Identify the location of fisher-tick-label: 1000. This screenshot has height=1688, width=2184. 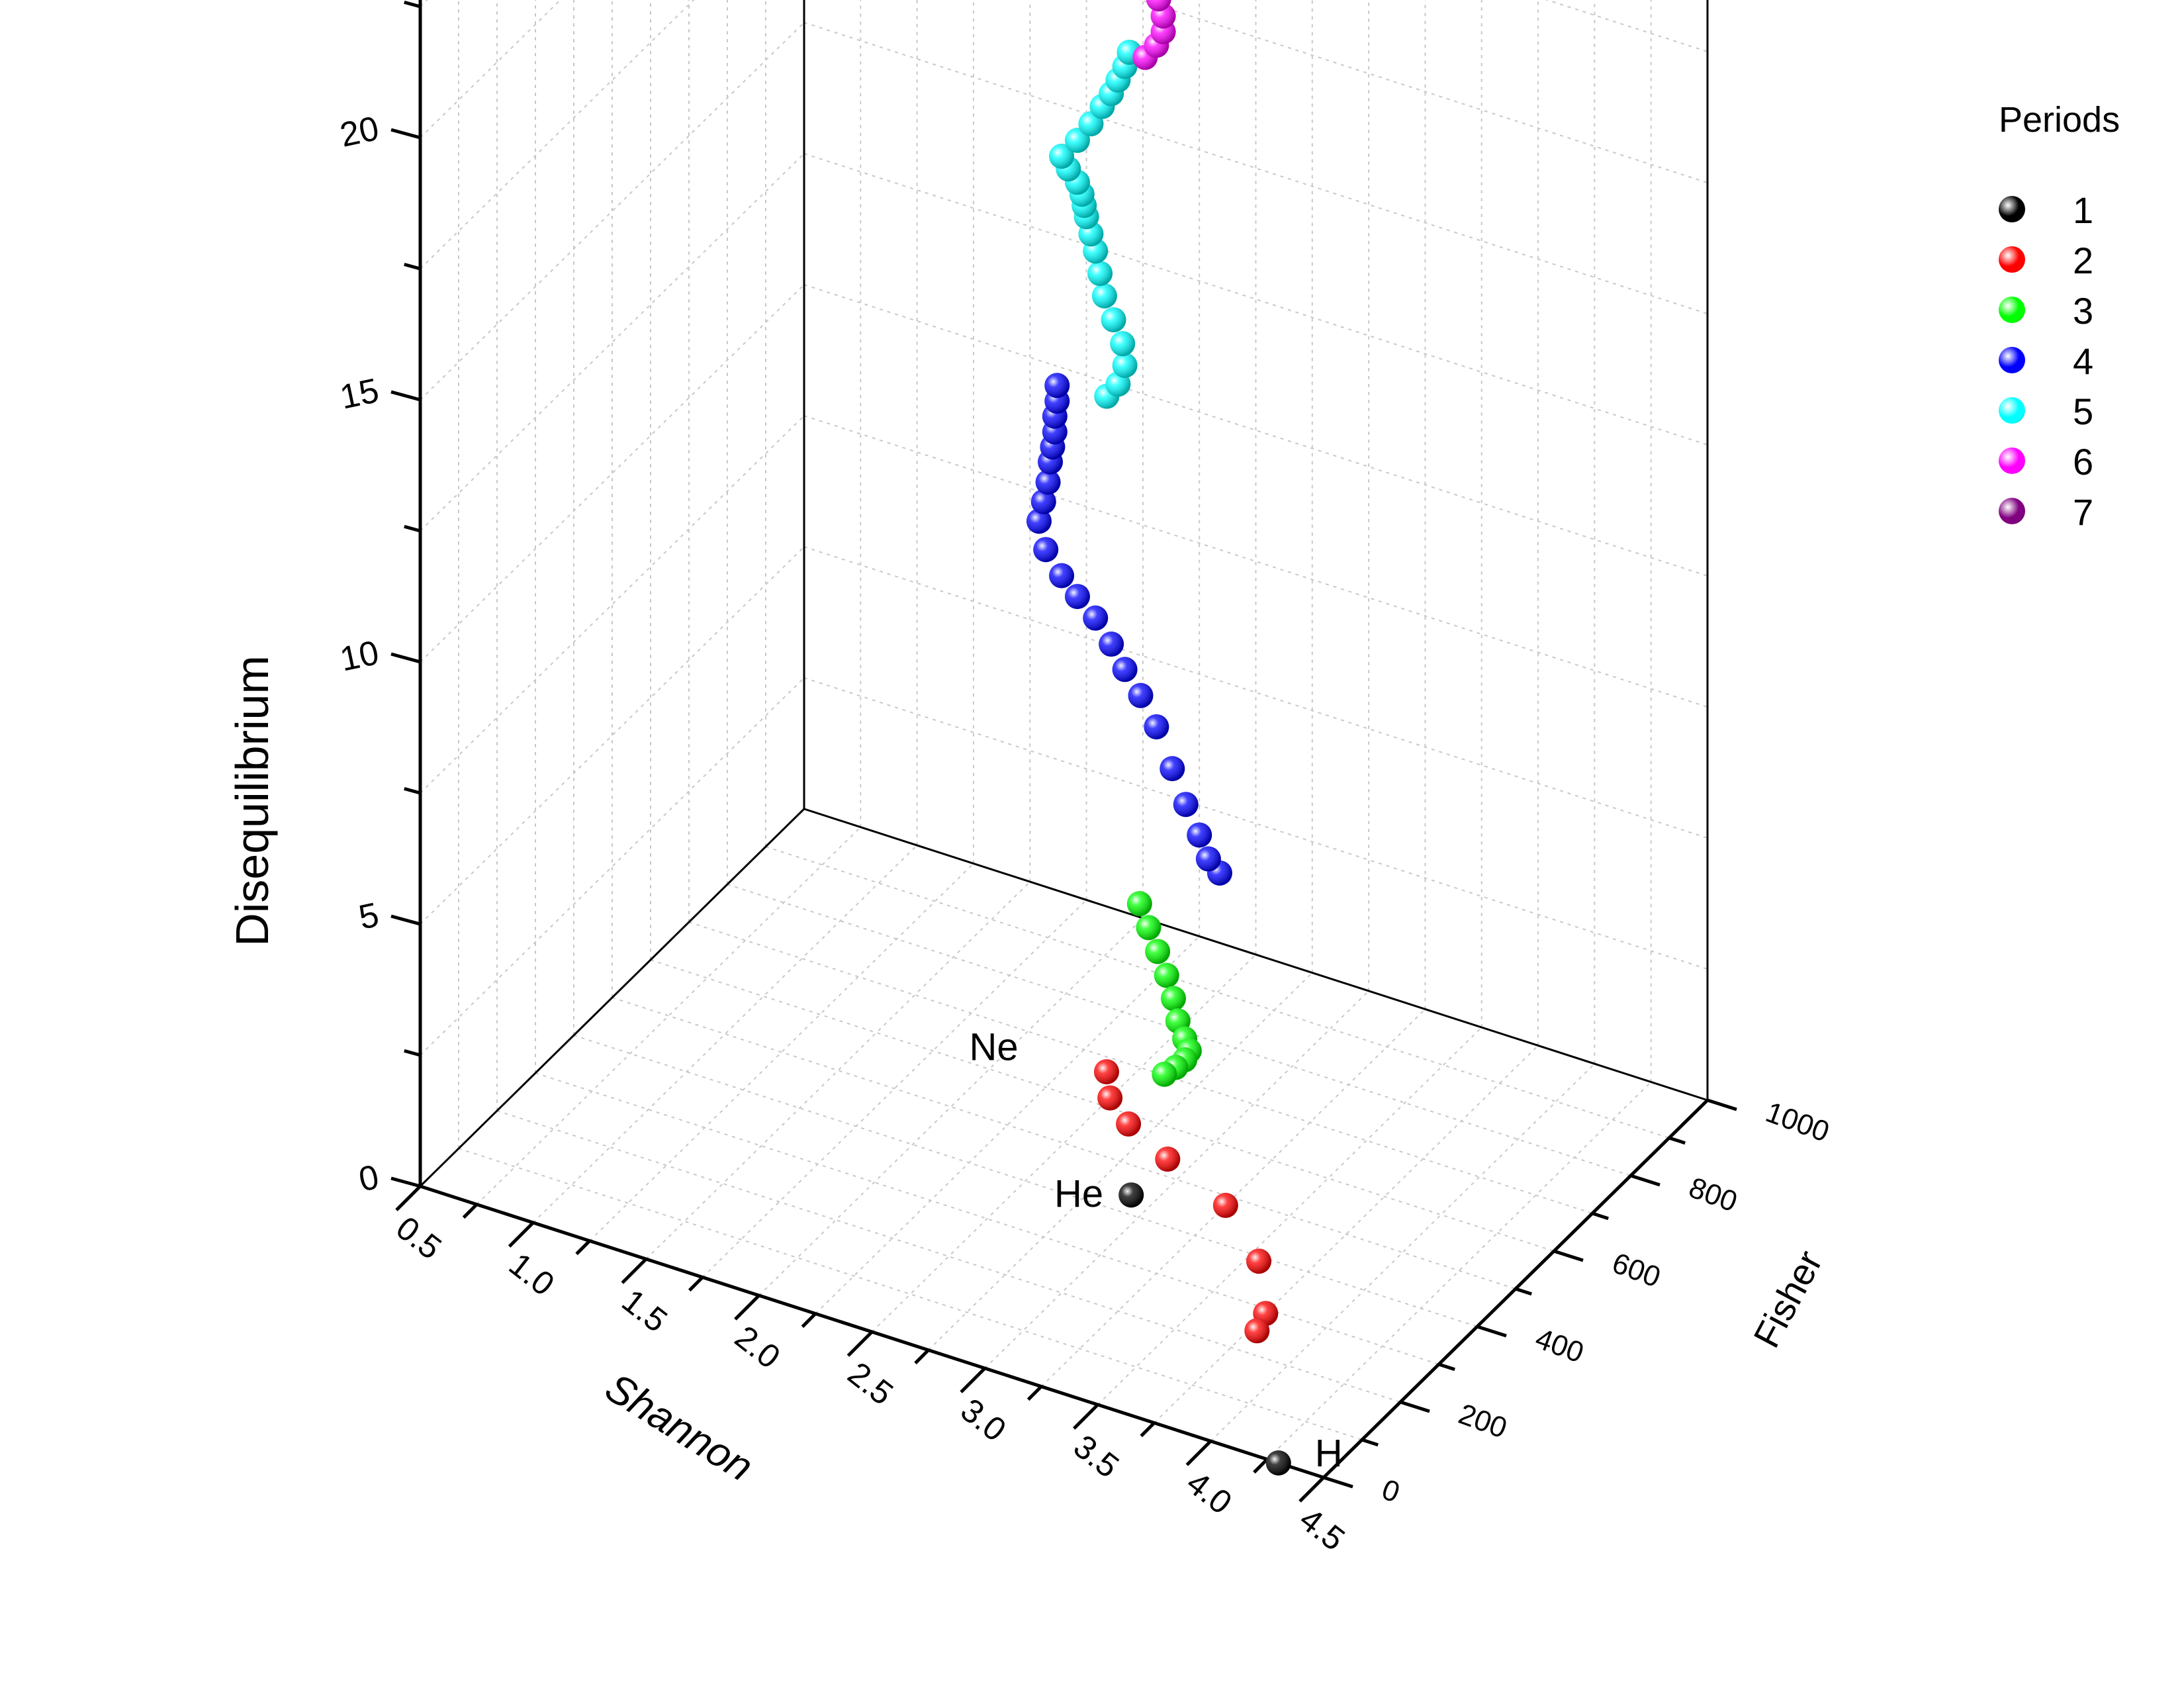
(1798, 1122).